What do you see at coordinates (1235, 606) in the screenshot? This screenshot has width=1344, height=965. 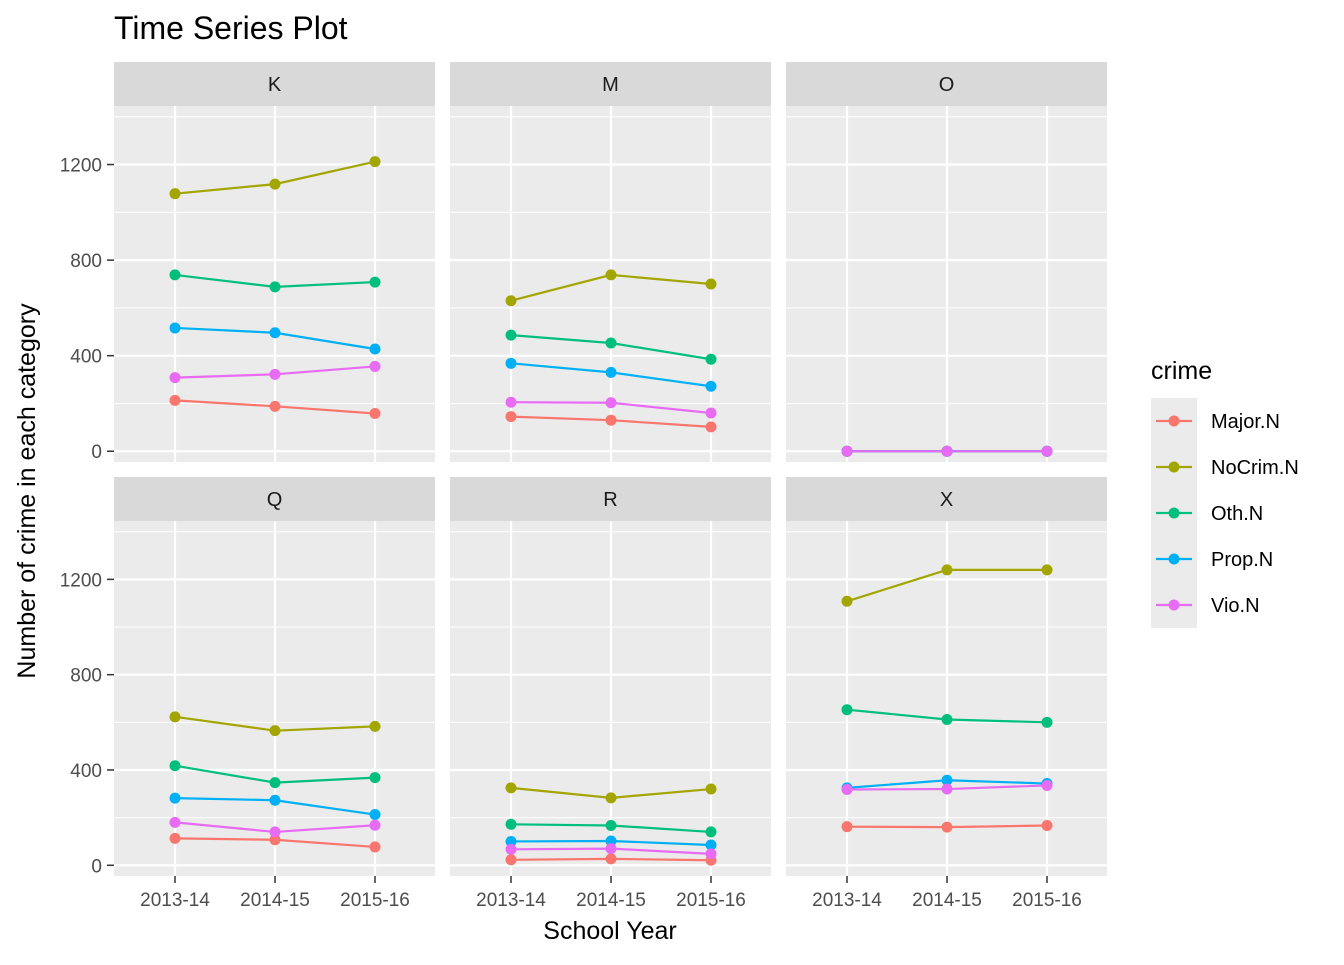 I see `legend-label-vio-n: Vio.N` at bounding box center [1235, 606].